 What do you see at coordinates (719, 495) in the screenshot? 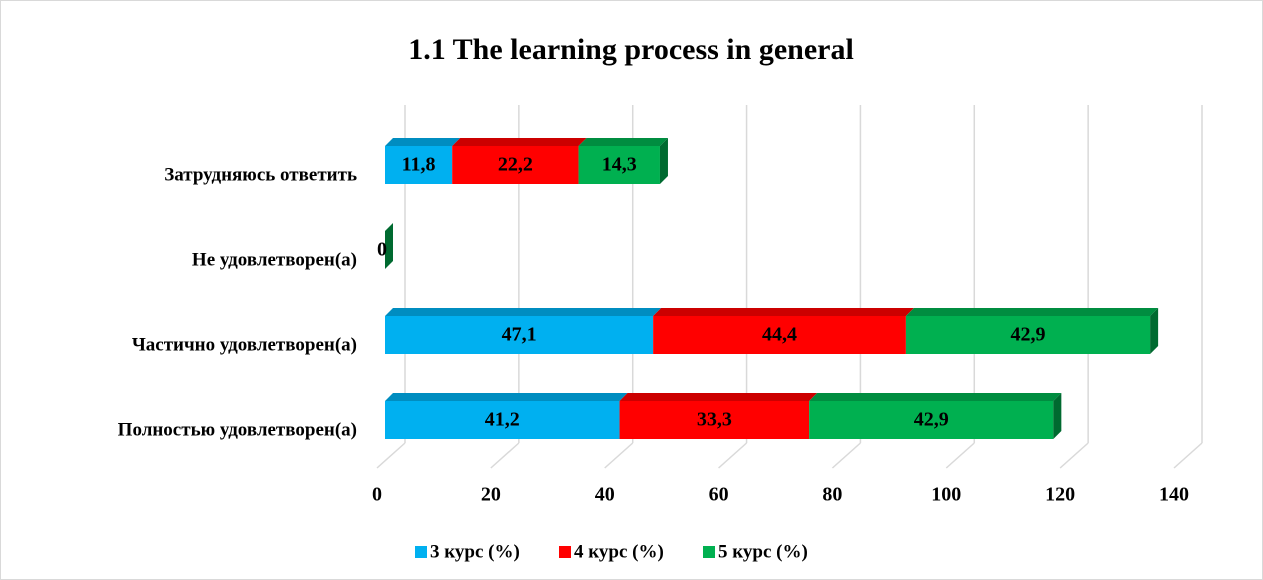
I see `x-tick-label: 60` at bounding box center [719, 495].